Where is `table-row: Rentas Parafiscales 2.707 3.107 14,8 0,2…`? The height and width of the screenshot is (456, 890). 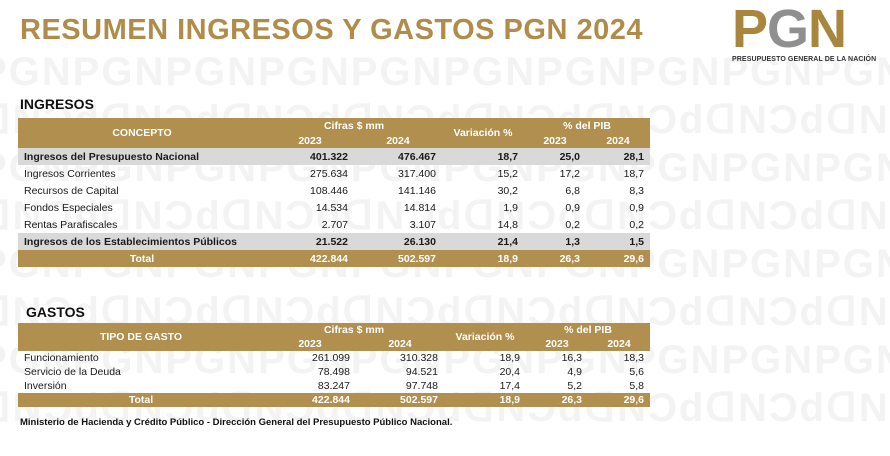
table-row: Rentas Parafiscales 2.707 3.107 14,8 0,2… is located at coordinates (334, 224).